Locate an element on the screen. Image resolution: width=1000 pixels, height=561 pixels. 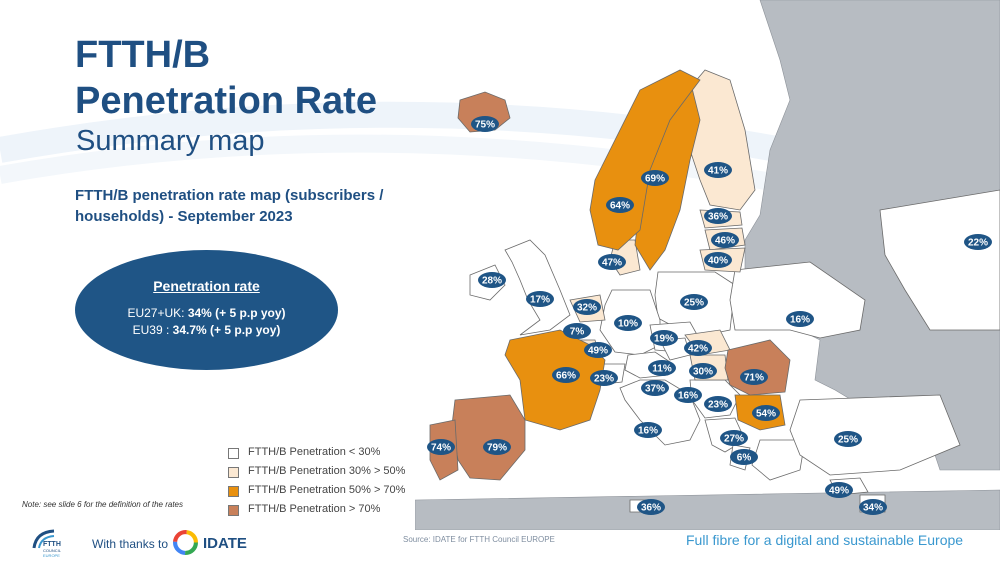
badge-value: 17% is located at coordinates (540, 300).